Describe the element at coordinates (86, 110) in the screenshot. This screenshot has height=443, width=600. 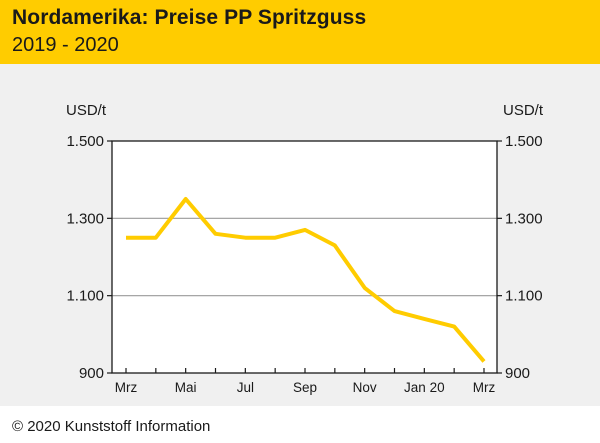
I see `y-axis-unit-left: USD/t` at that location.